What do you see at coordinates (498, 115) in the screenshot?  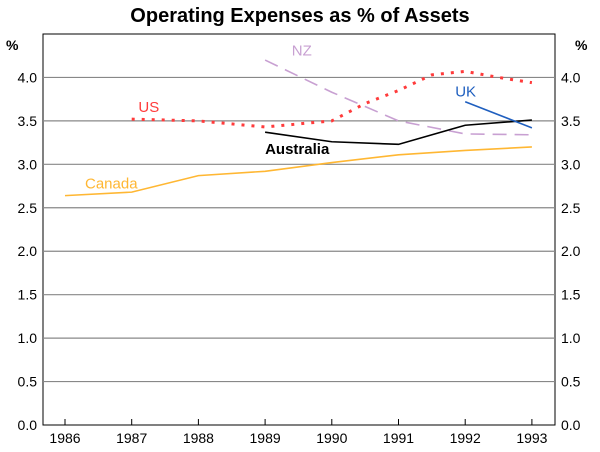 I see `series-line-uk` at bounding box center [498, 115].